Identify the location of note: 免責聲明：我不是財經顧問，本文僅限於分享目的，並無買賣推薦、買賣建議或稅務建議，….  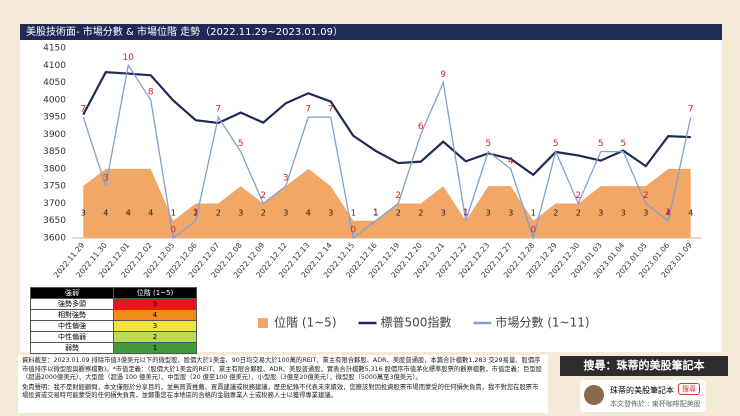
(280, 391).